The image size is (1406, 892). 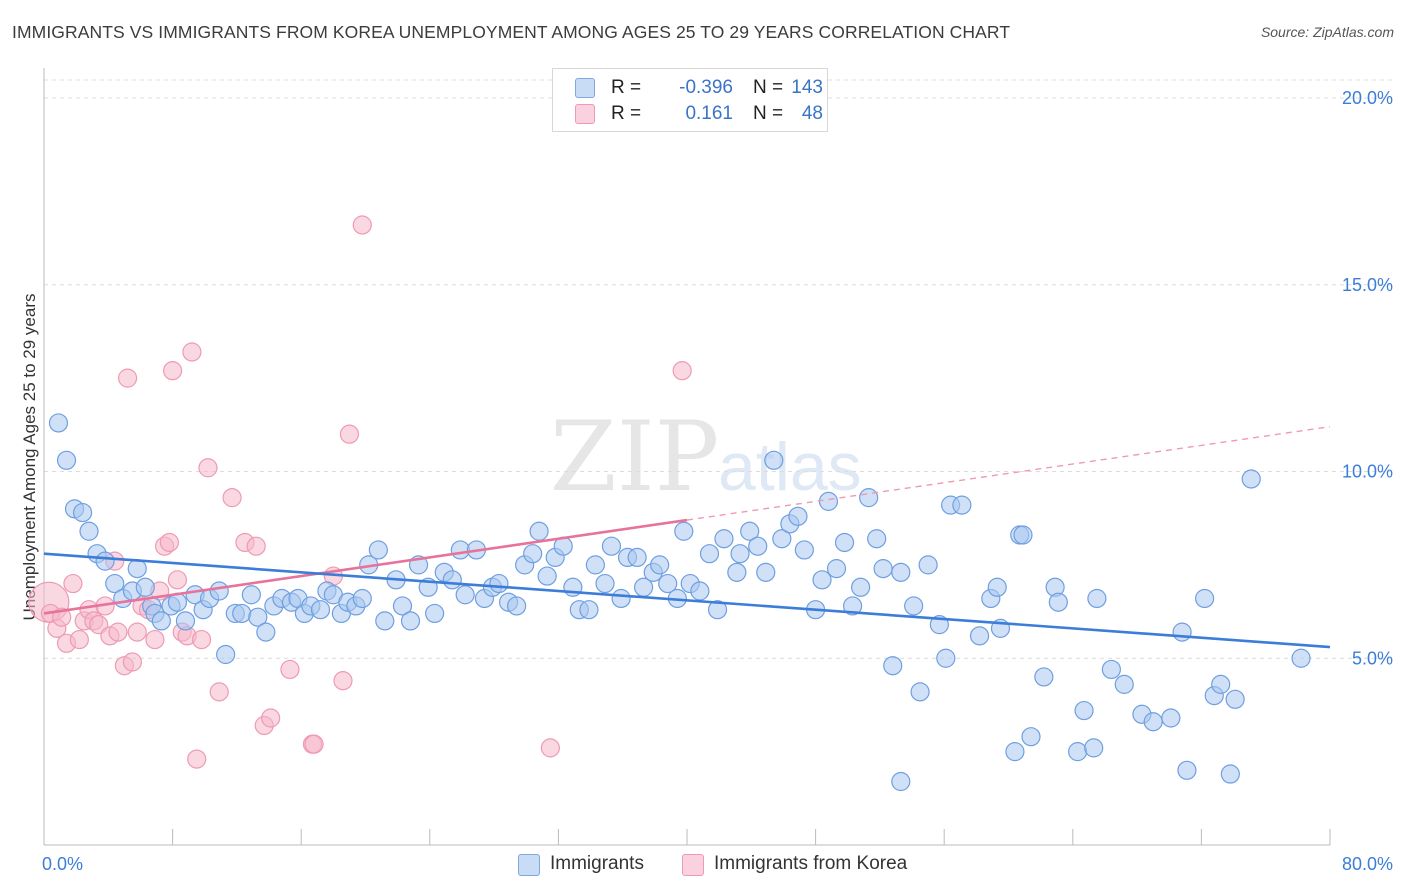 I want to click on n-value: 48, so click(x=812, y=113).